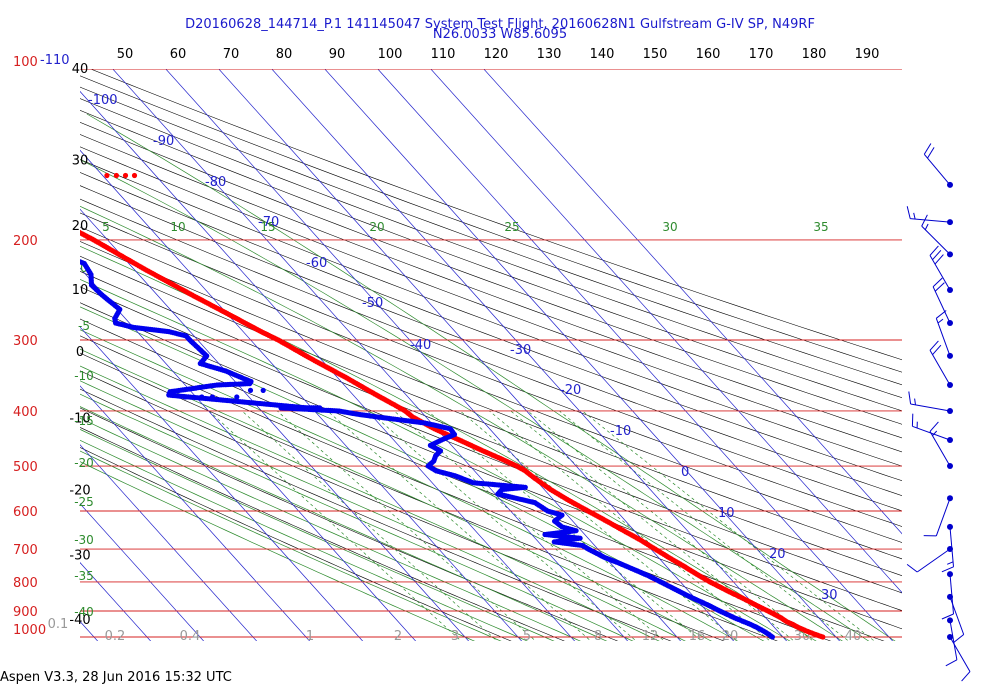  What do you see at coordinates (620, 431) in the screenshot?
I see `isotherm-label: -10` at bounding box center [620, 431].